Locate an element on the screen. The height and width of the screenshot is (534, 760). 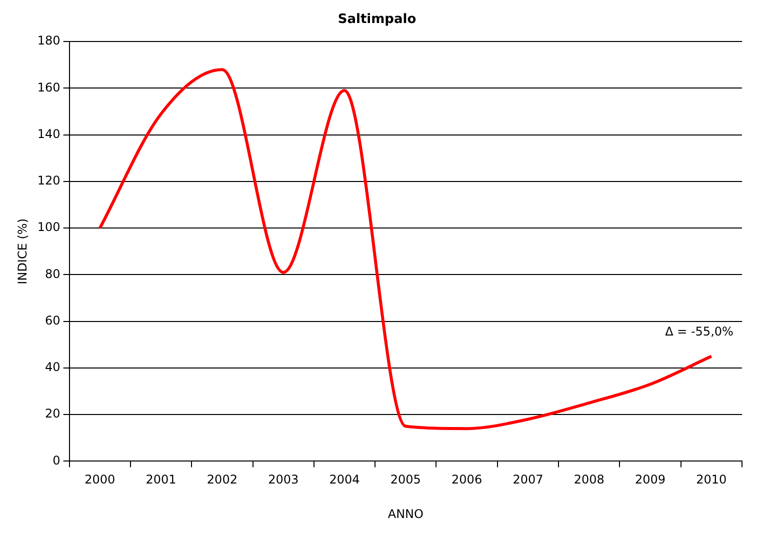
x-tick-label: 2009 is located at coordinates (650, 479).